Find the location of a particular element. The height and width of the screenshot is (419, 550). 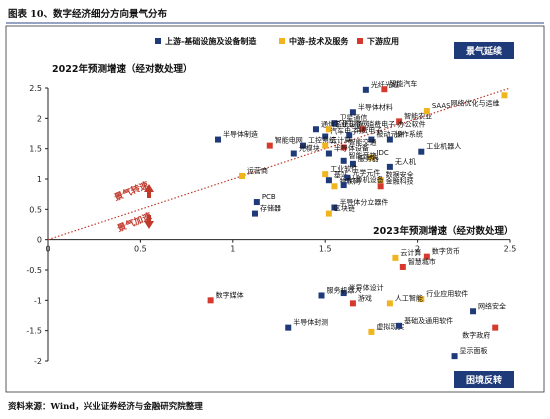

y-tick-label: -0.5 is located at coordinates (34, 270).